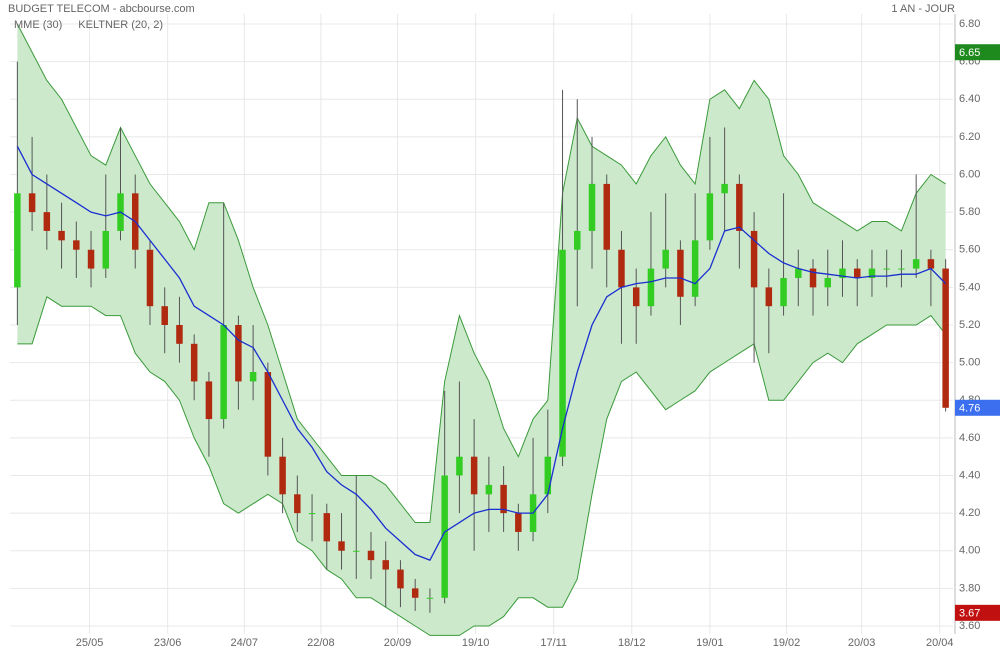 Image resolution: width=1000 pixels, height=654 pixels. Describe the element at coordinates (969, 325) in the screenshot. I see `y-tick-label: 5.20` at that location.